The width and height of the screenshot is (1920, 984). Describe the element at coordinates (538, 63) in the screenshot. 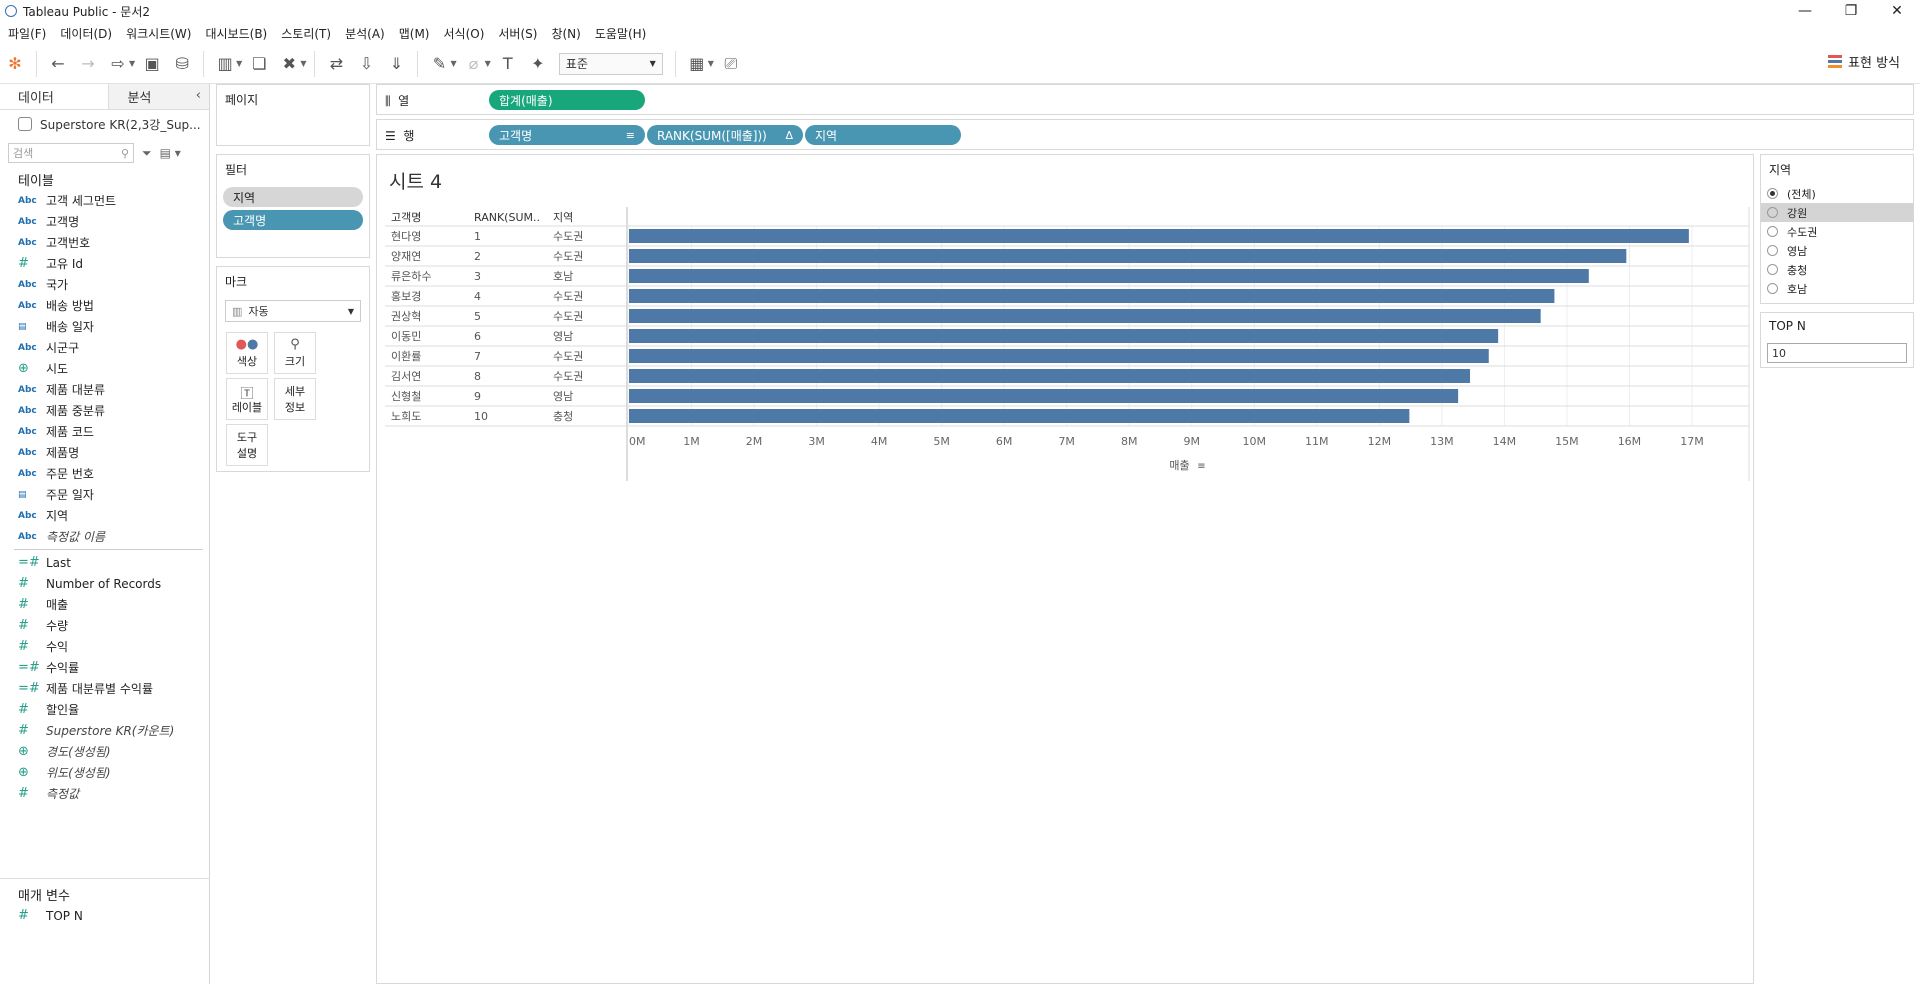

I see `fix-axes-icon: ✦` at that location.